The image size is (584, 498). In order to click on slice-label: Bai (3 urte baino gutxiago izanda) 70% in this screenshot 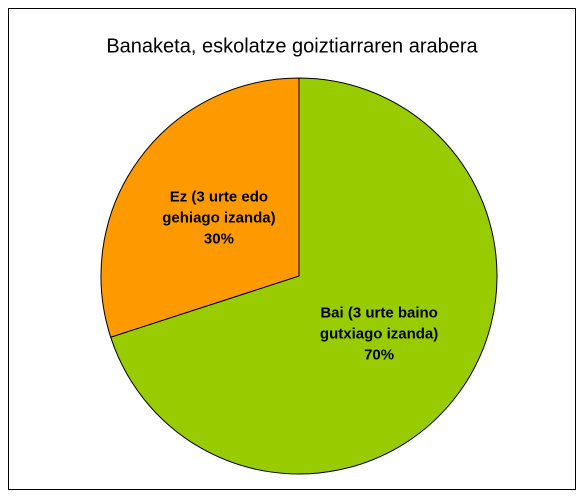, I will do `click(379, 334)`.